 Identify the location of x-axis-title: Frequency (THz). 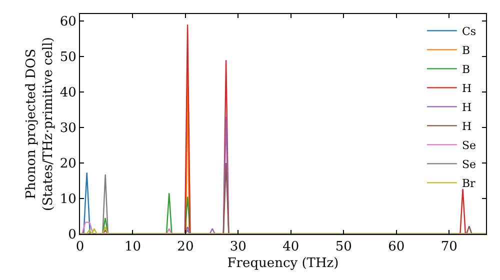
(283, 264).